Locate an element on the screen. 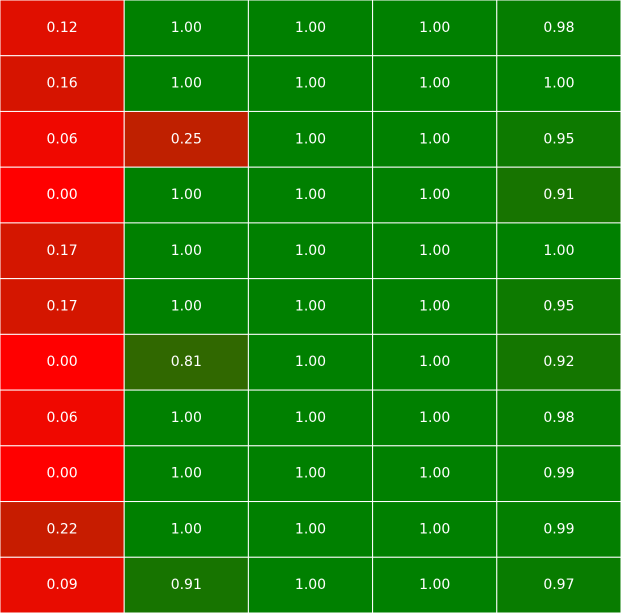  heatmap-cell-r6-c3 is located at coordinates (435, 362).